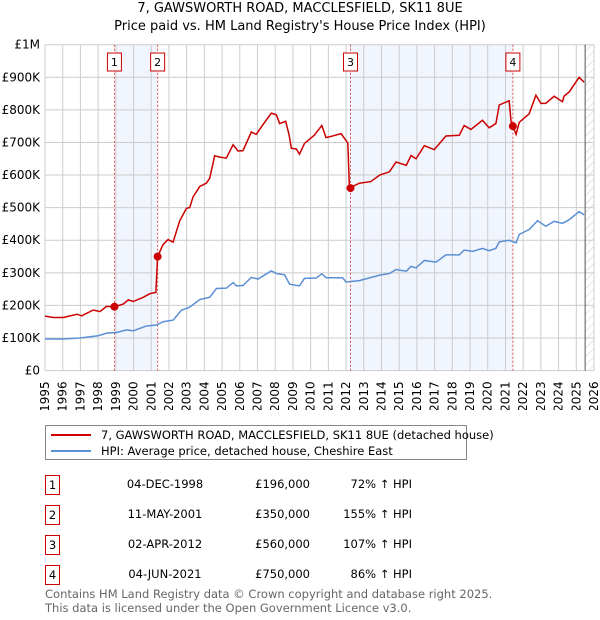  Describe the element at coordinates (275, 395) in the screenshot. I see `x-tick-label: 2008` at that location.